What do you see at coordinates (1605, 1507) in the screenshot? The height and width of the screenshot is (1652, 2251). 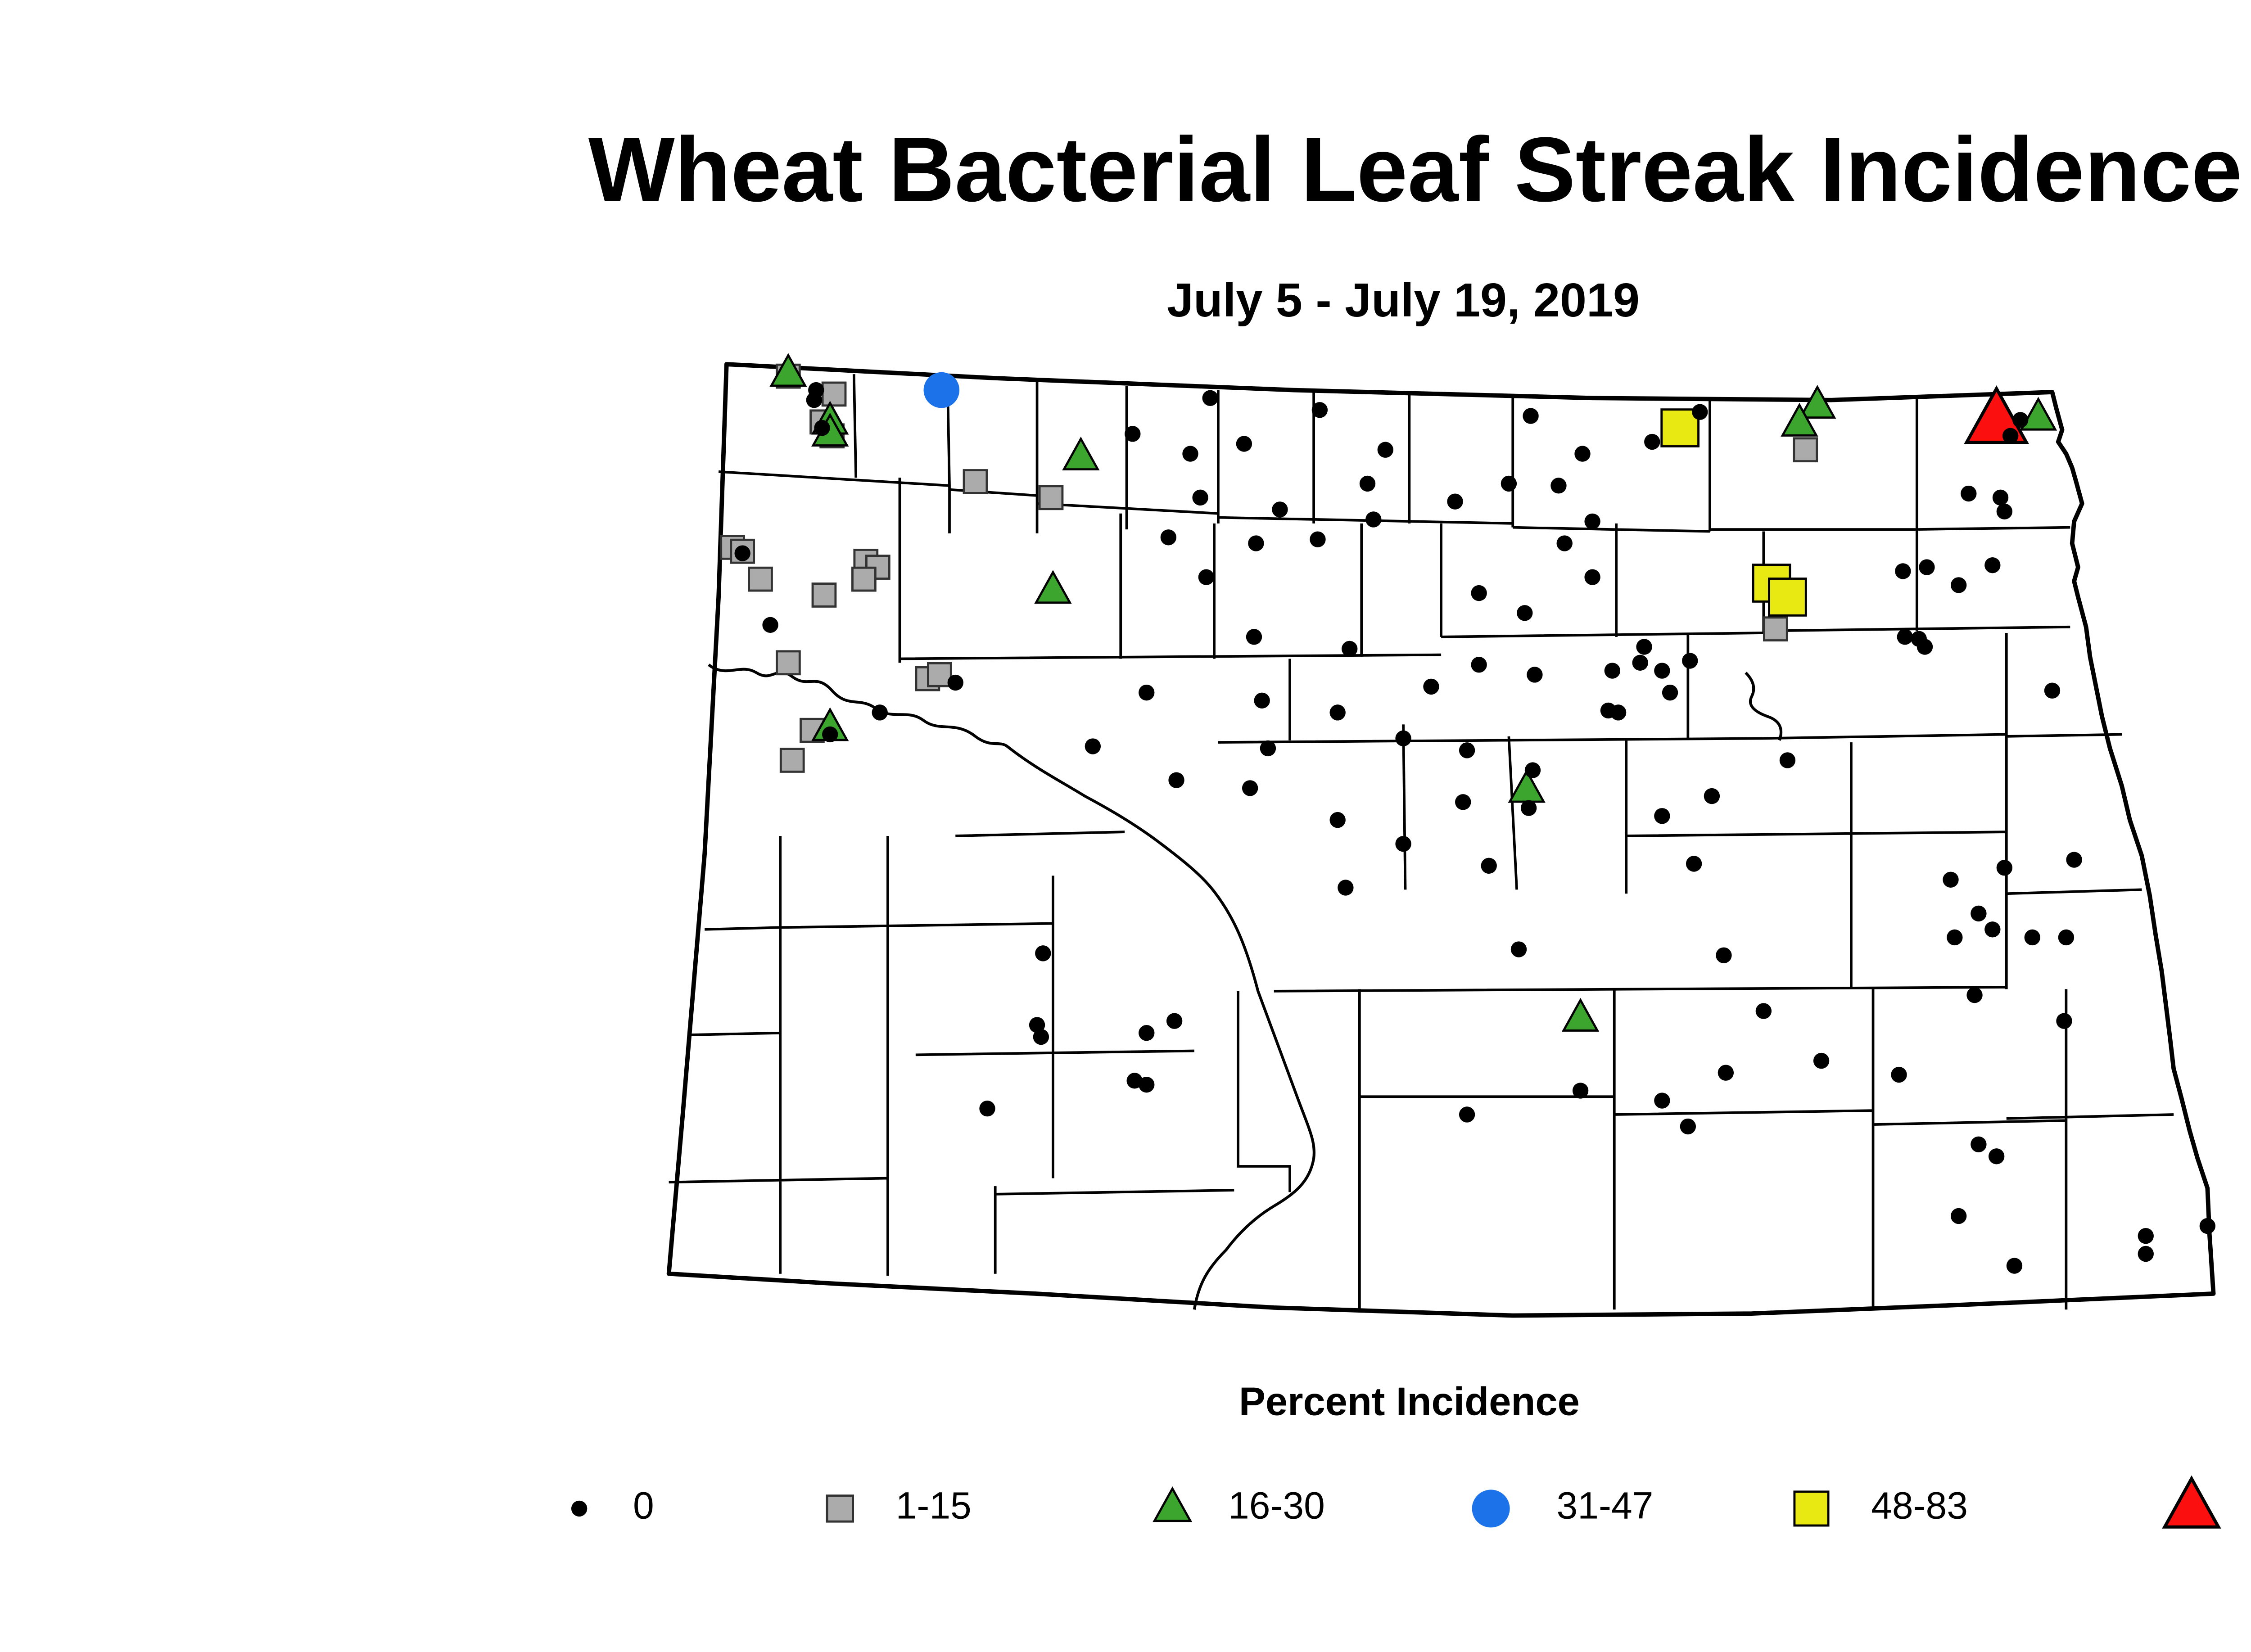 I see `legend-item-label: 31-47` at bounding box center [1605, 1507].